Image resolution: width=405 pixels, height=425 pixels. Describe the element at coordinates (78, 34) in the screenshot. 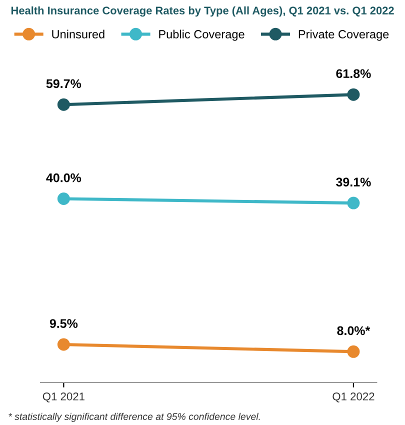

I see `legend-label: Uninsured` at that location.